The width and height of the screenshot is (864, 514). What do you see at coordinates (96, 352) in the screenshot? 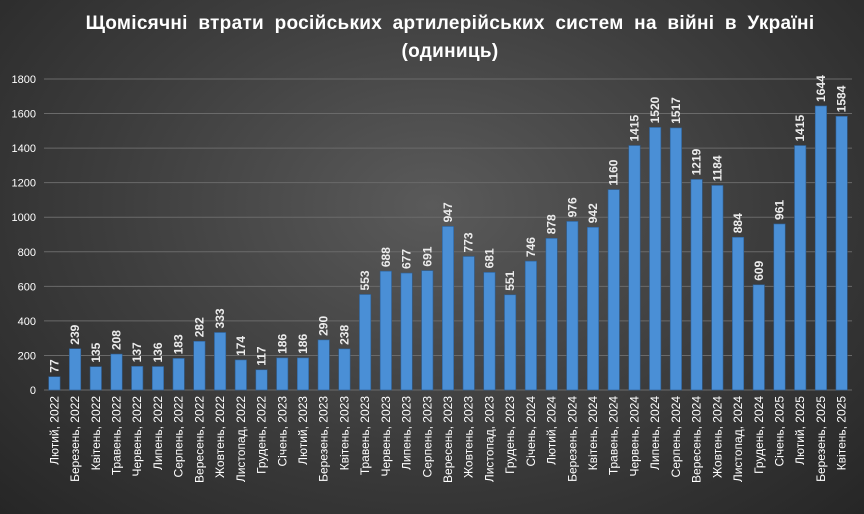
I see `data-label: 135` at bounding box center [96, 352].